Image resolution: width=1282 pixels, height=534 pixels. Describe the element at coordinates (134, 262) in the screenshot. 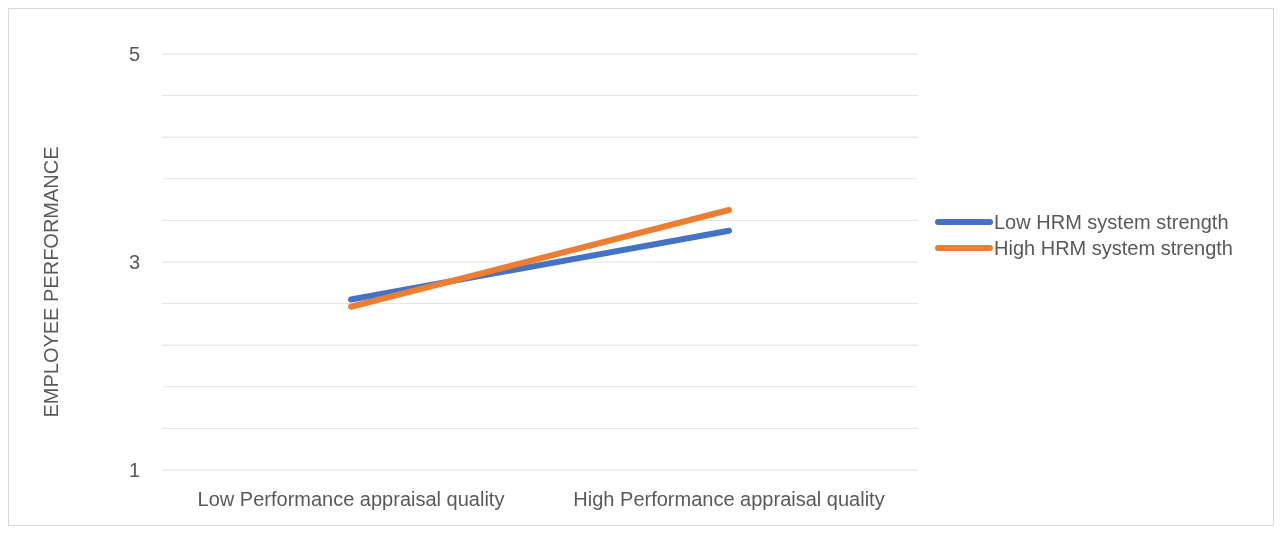

I see `y-tick-label: 3` at that location.